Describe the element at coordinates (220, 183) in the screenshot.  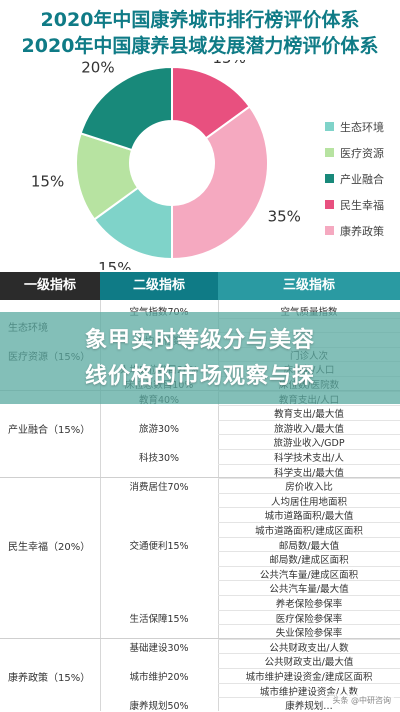
I see `slice-康养政策` at that location.